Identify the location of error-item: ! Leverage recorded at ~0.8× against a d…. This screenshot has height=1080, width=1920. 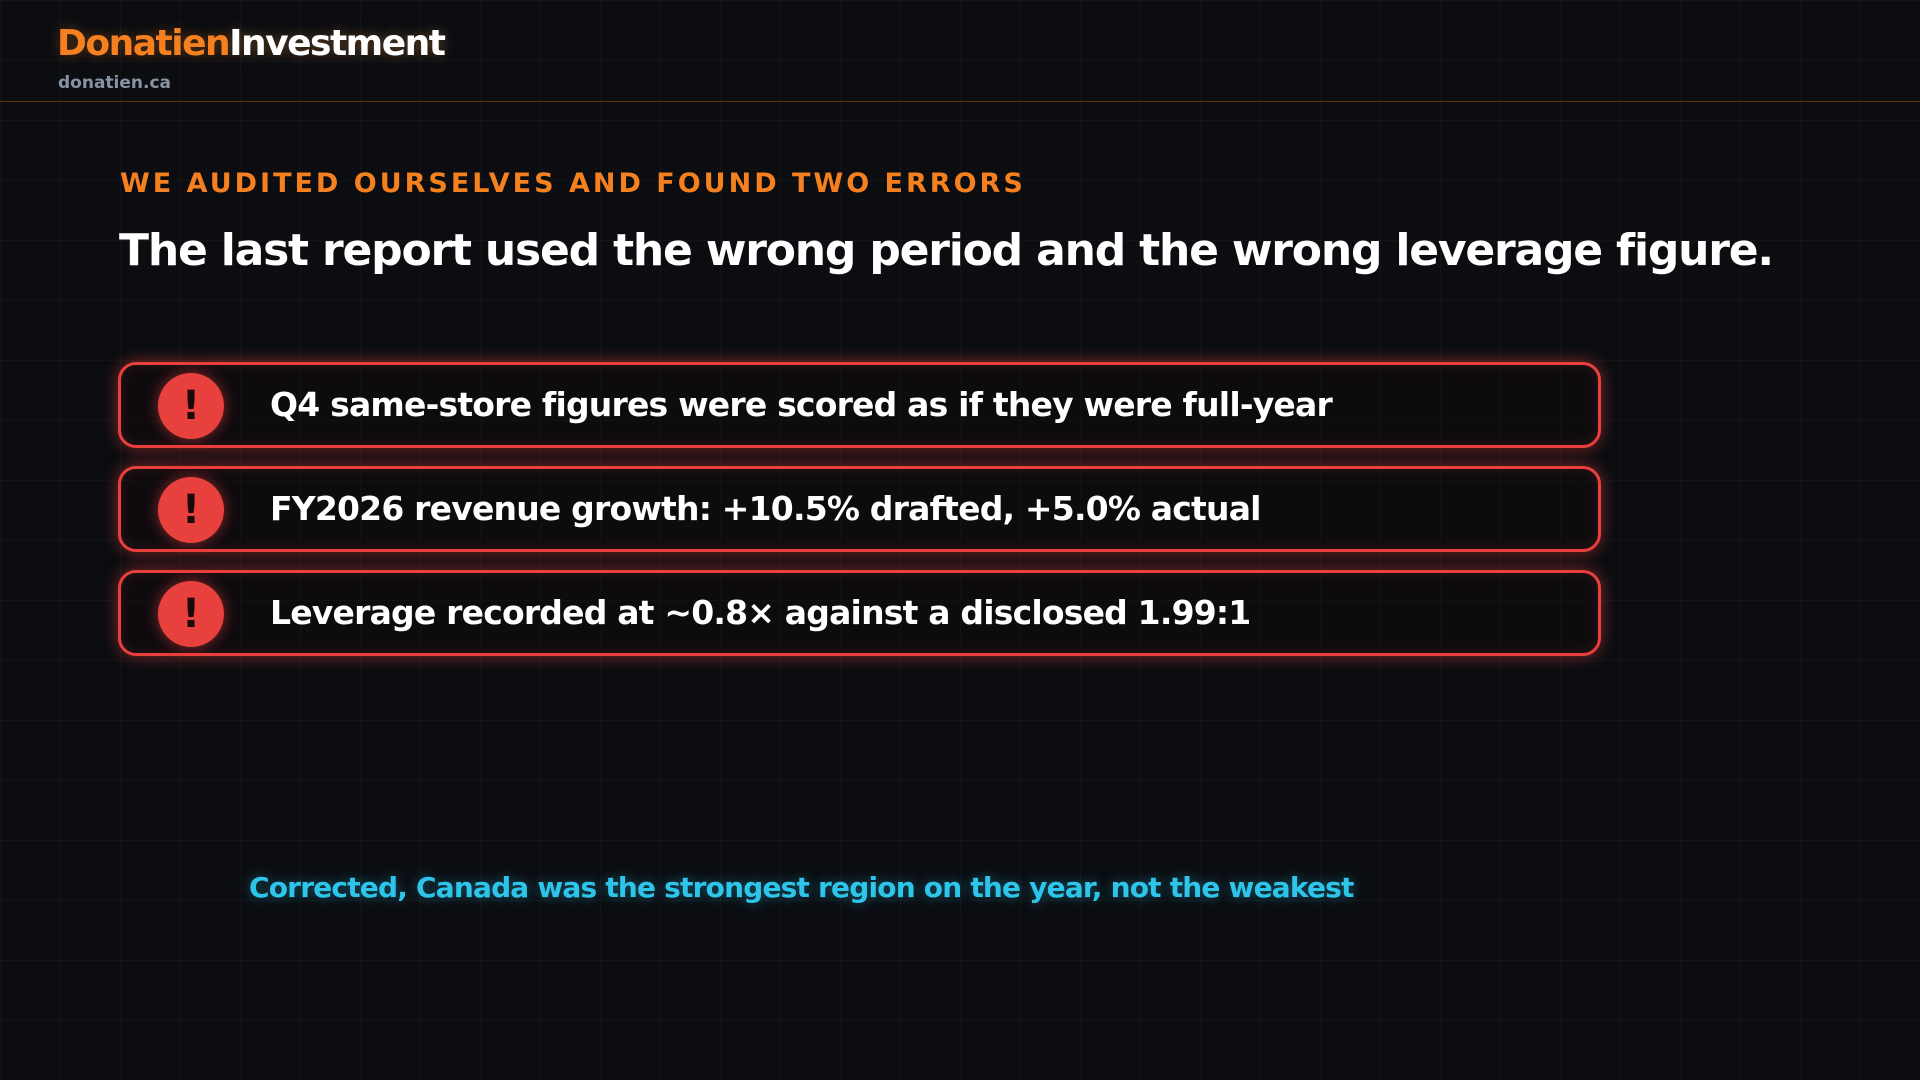
(859, 613).